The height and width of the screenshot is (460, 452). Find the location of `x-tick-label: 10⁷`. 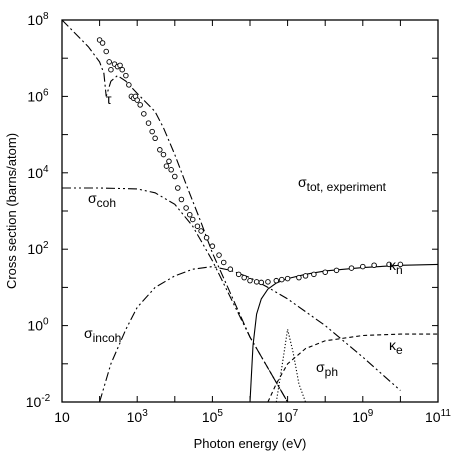

x-tick-label: 10⁷ is located at coordinates (288, 416).